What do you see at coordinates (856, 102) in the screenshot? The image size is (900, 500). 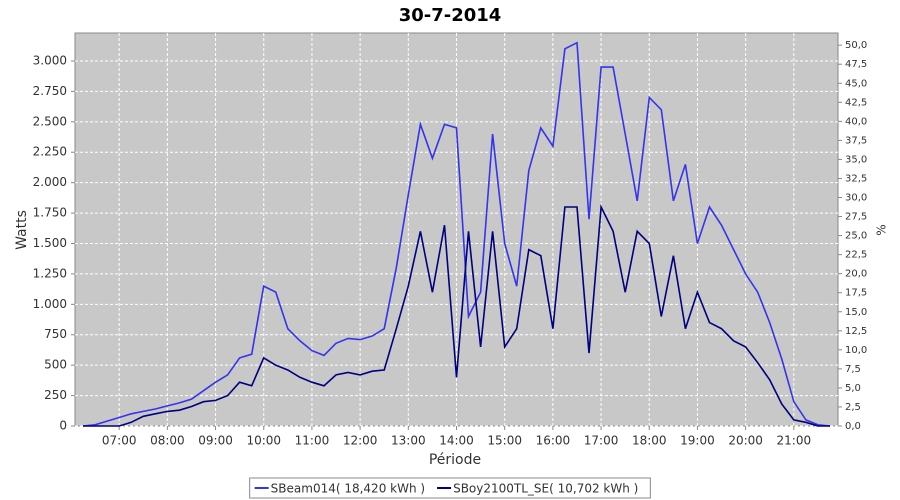 I see `y2-tick-label: 42,5` at bounding box center [856, 102].